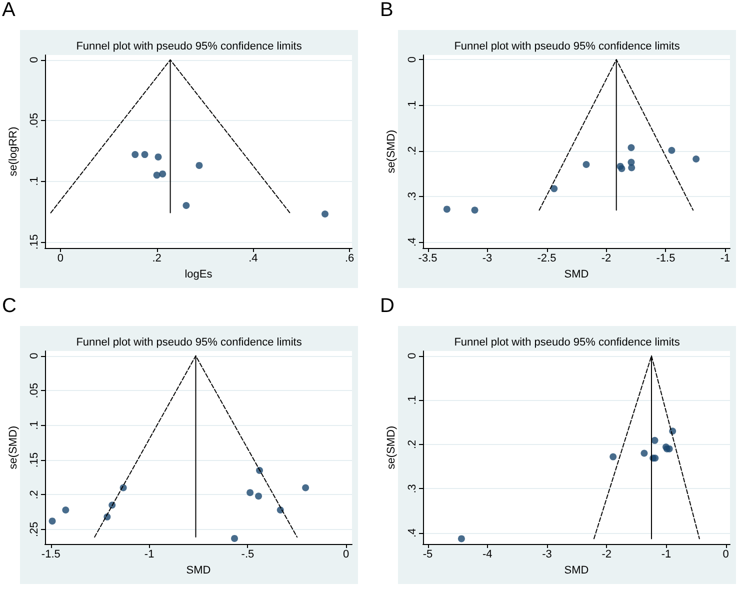 This screenshot has width=756, height=593. What do you see at coordinates (546, 258) in the screenshot?
I see `x-tick-label: -2.5` at bounding box center [546, 258].